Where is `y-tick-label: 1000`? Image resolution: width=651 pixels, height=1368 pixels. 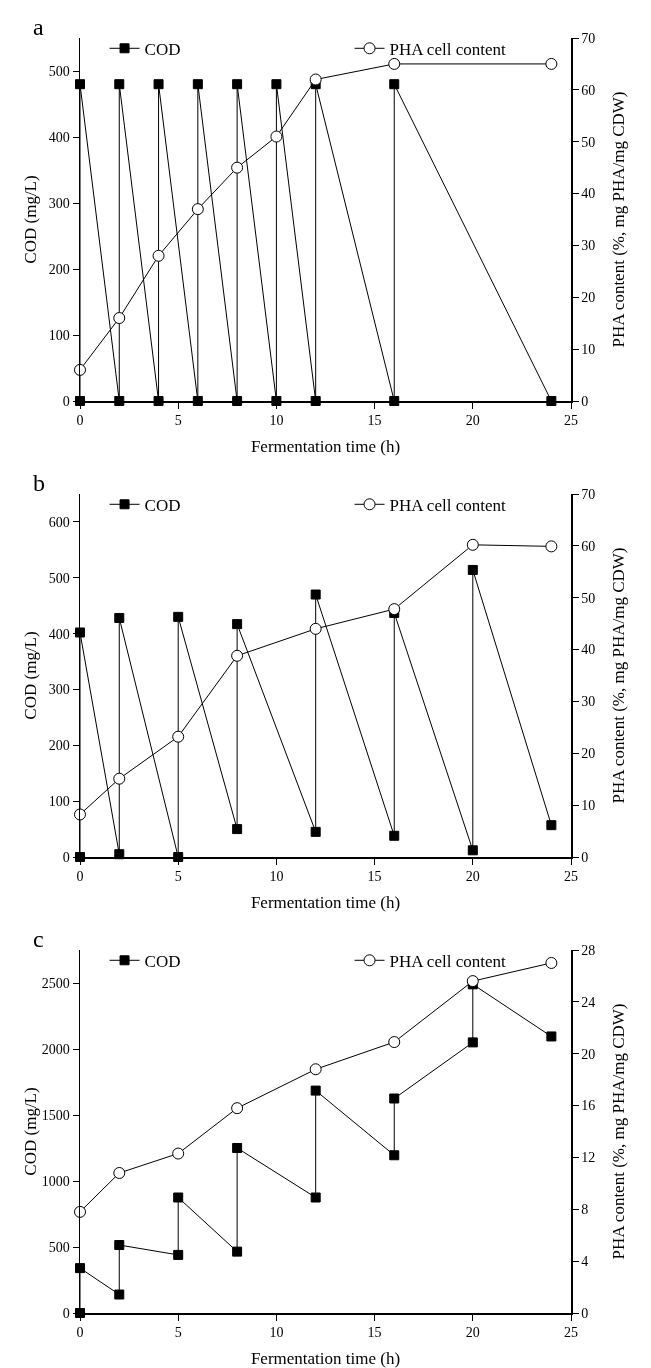
y-tick-label: 1000 is located at coordinates (55, 1181).